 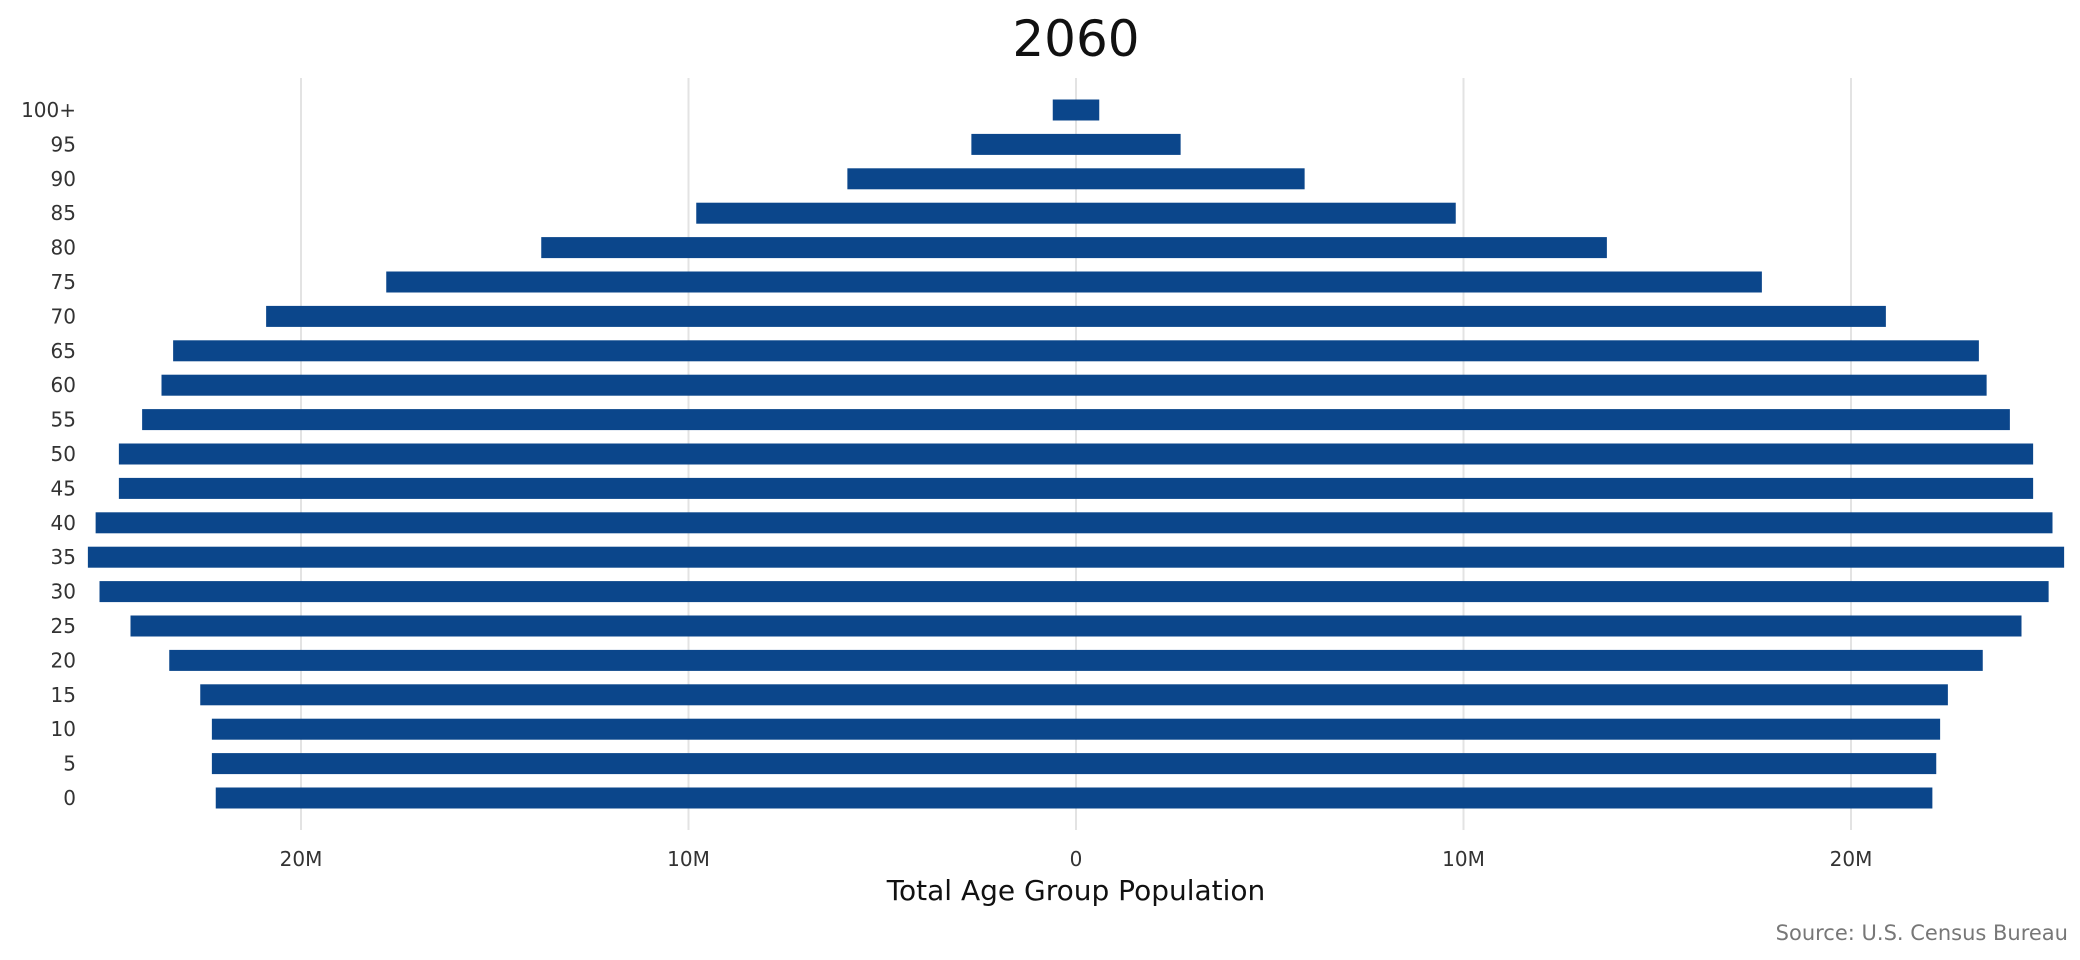 I want to click on y-tick-label: 20, so click(x=63, y=660).